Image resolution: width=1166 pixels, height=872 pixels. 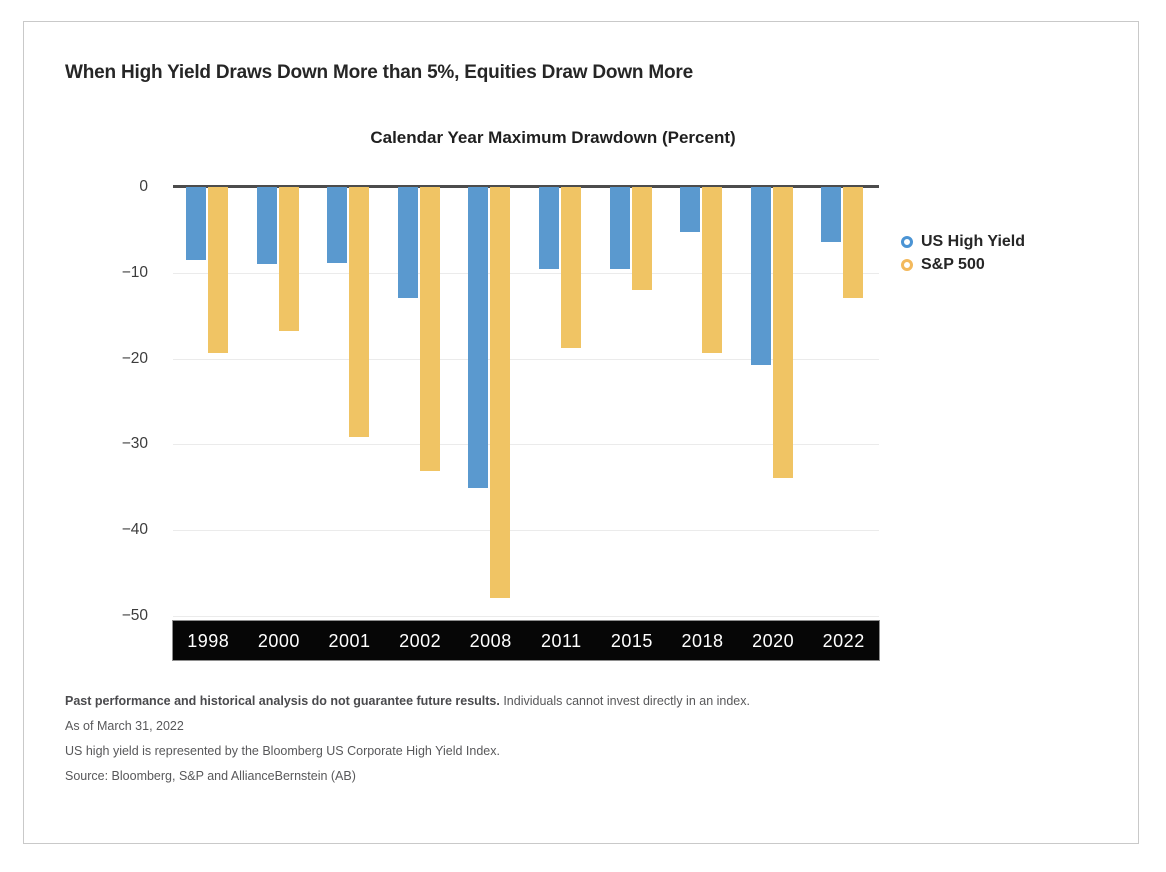 I want to click on bar-s-p-500-2001, so click(x=359, y=312).